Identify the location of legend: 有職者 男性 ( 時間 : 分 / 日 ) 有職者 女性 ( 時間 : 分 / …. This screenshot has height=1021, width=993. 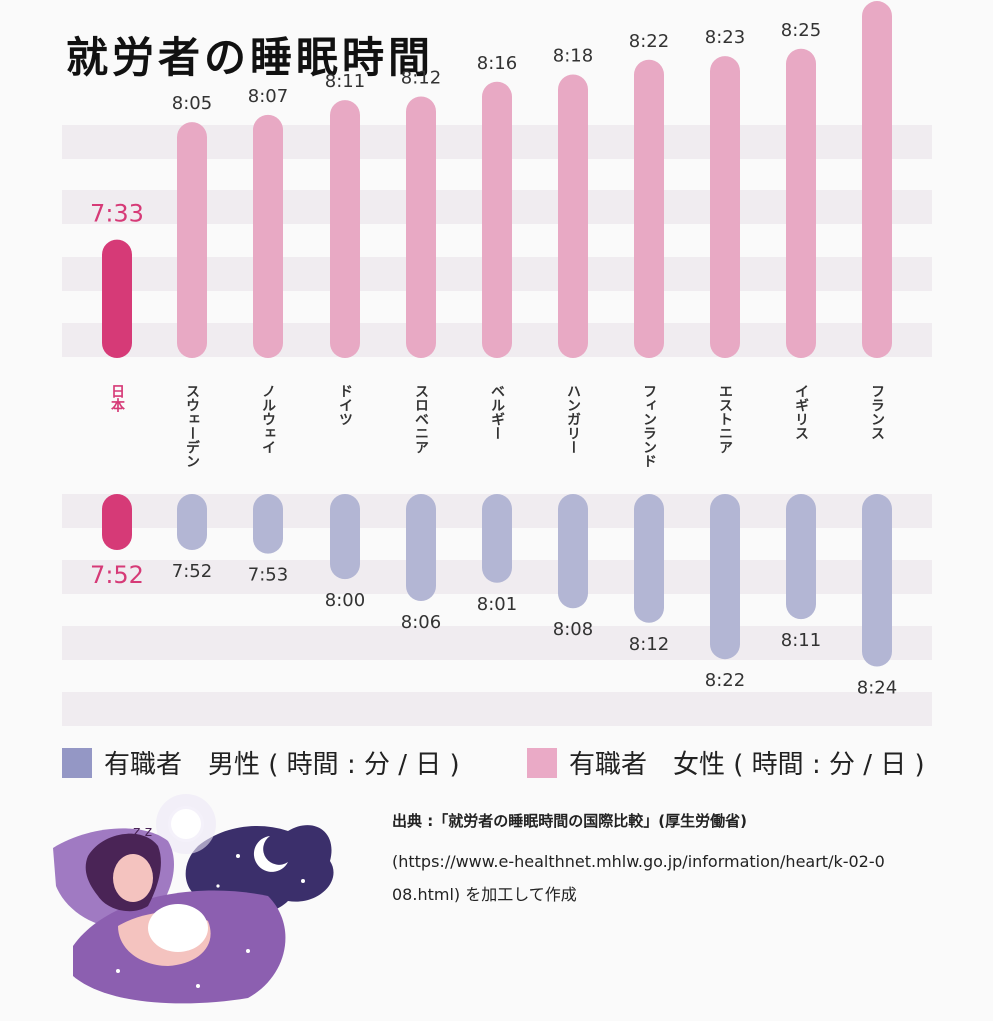
(496, 764).